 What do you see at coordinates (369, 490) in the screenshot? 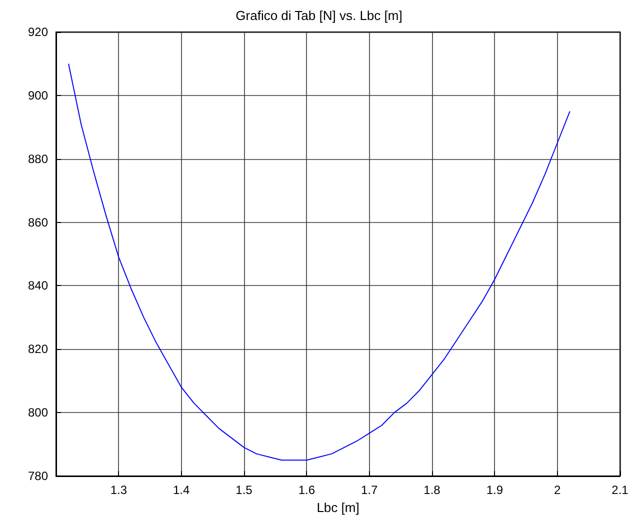
I see `x-tick-label: 1.7` at bounding box center [369, 490].